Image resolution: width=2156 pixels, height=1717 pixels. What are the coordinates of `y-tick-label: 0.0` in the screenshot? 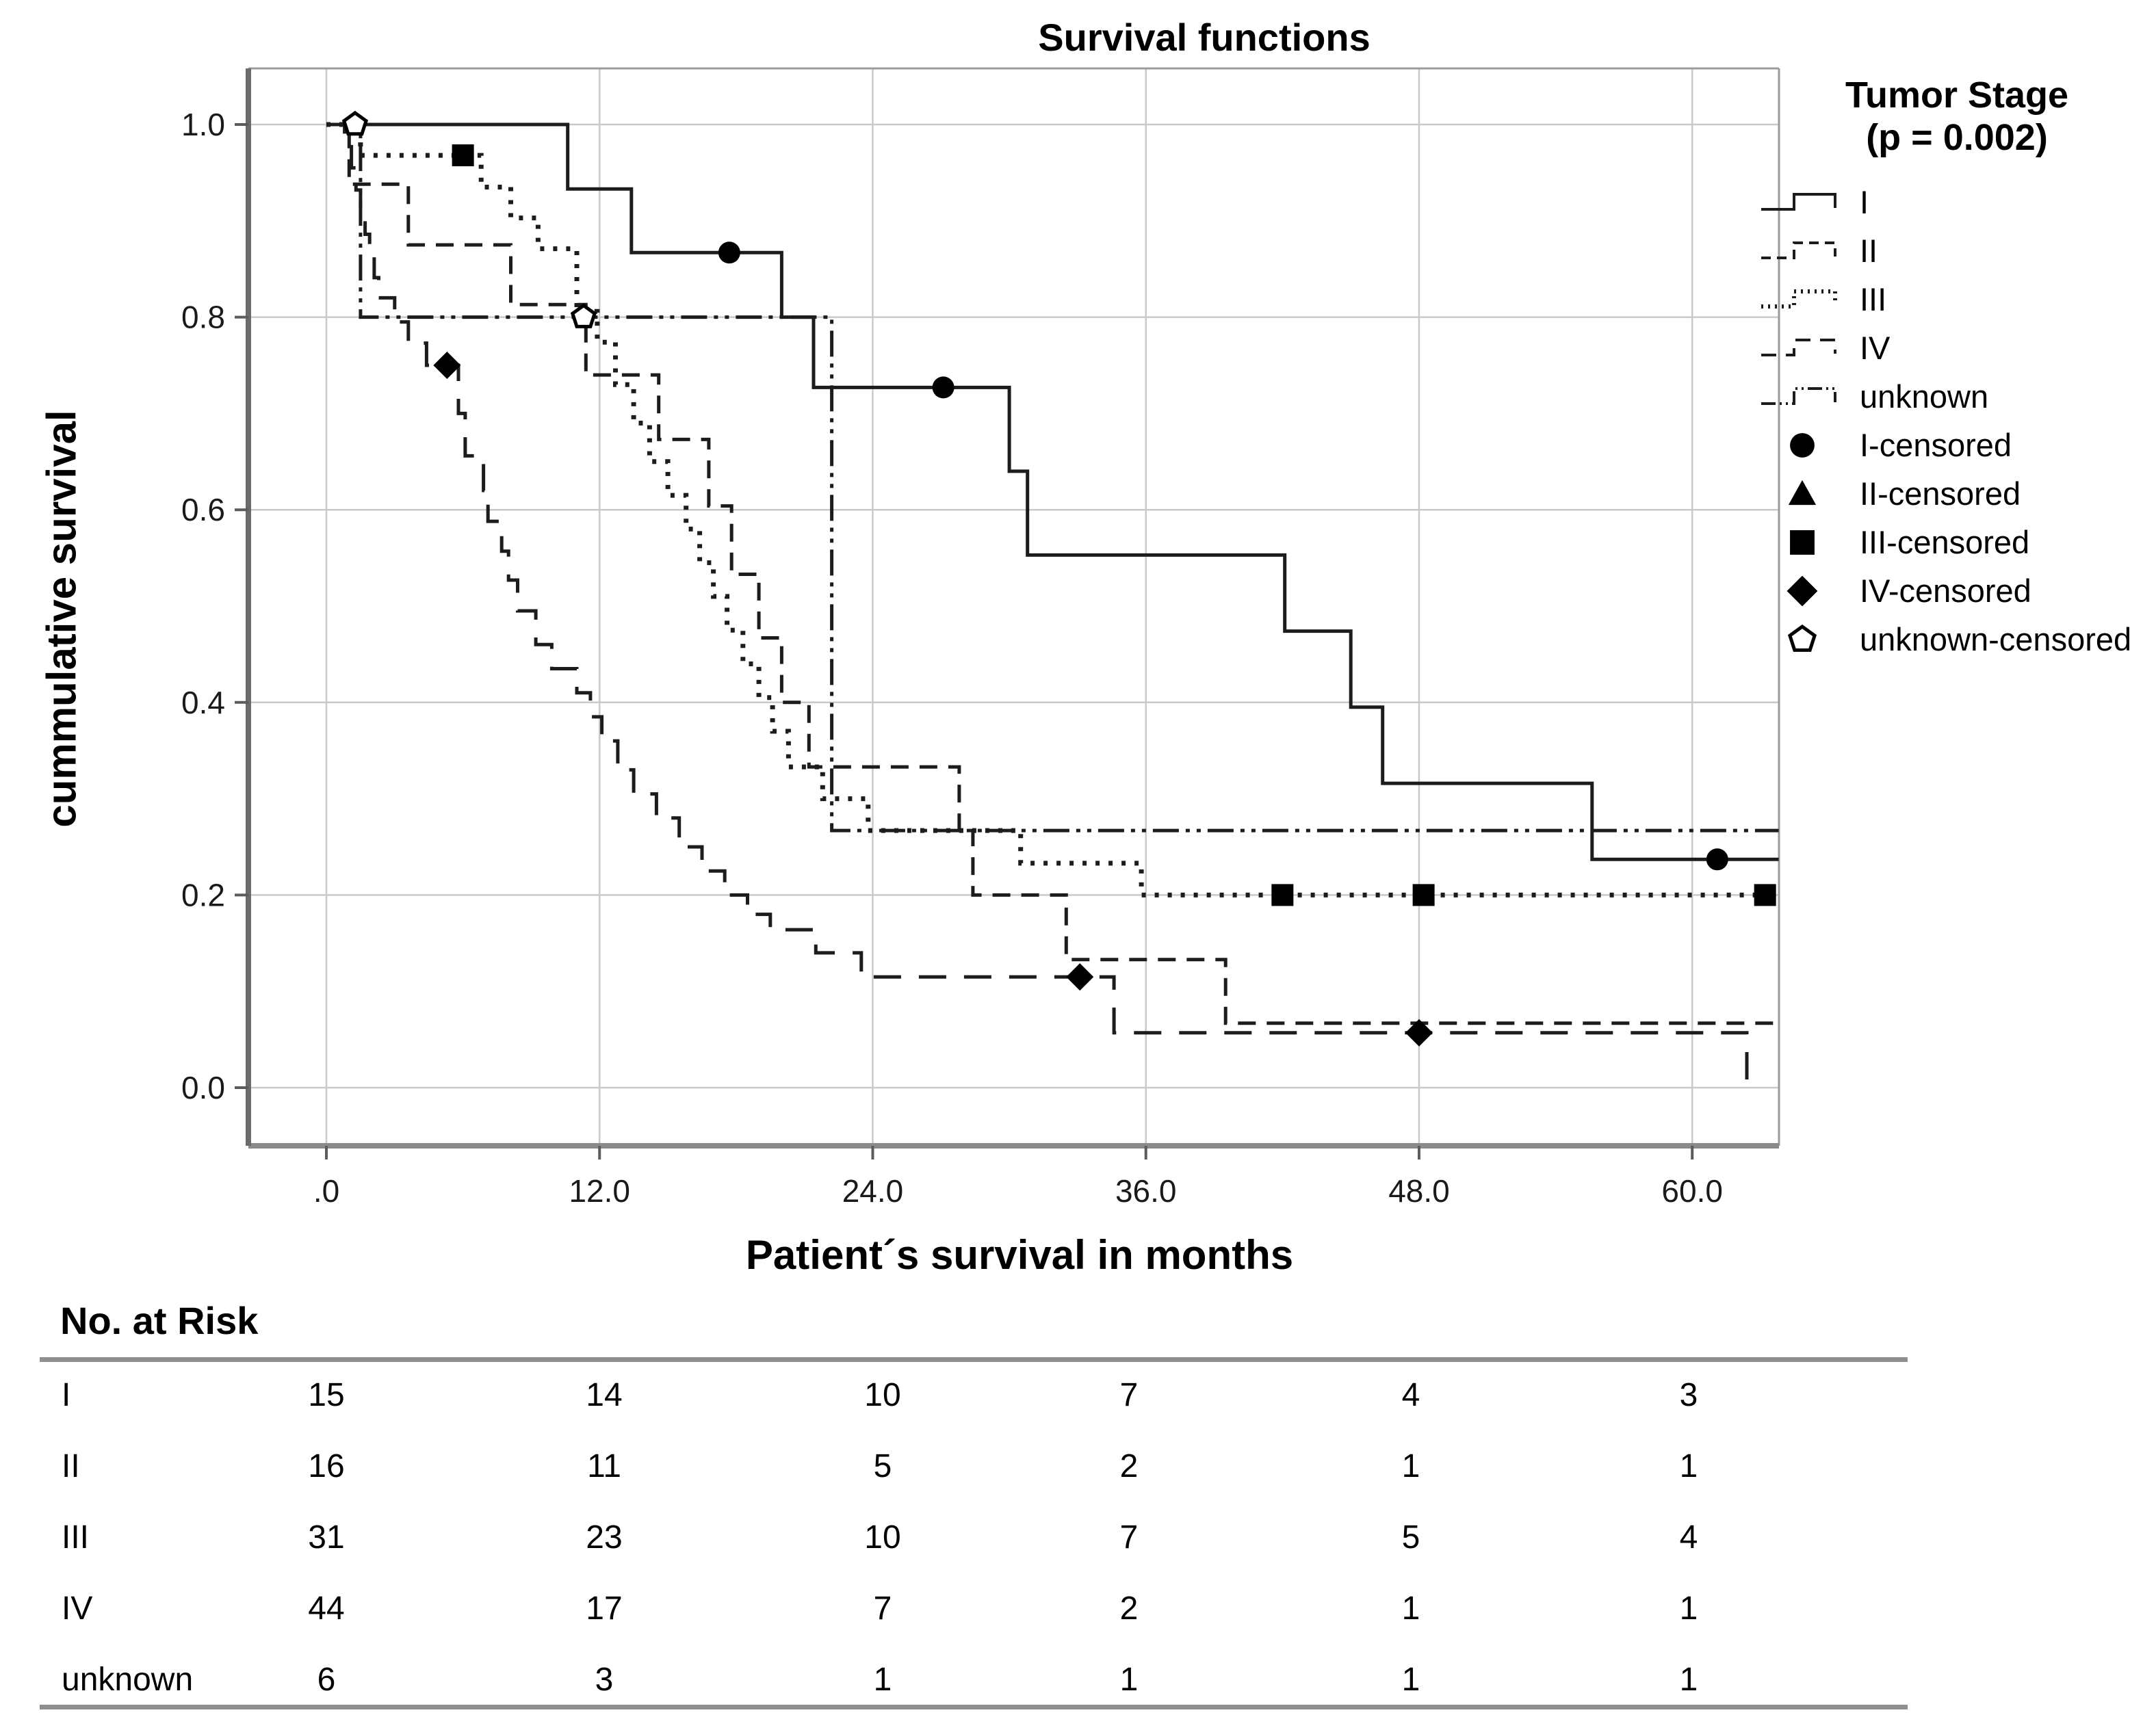 It's located at (203, 1087).